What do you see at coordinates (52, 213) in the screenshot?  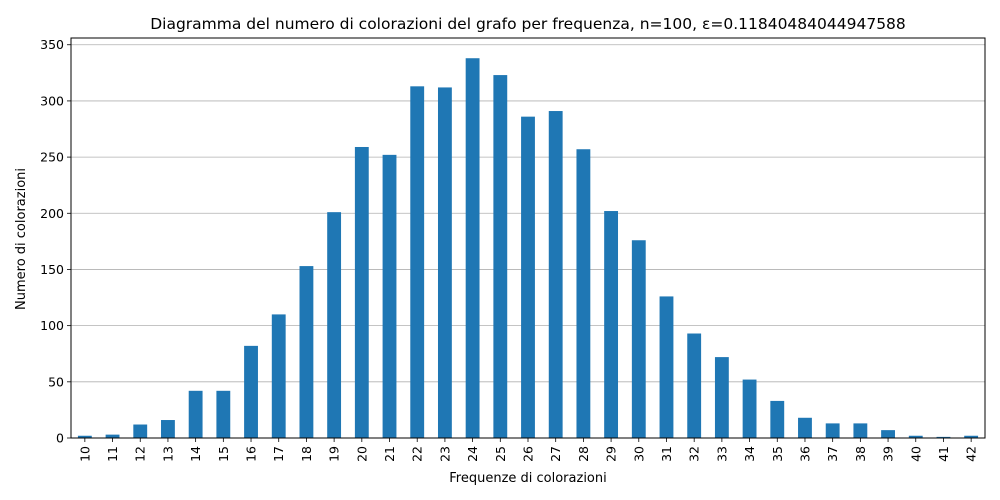 I see `y-tick-label: 200` at bounding box center [52, 213].